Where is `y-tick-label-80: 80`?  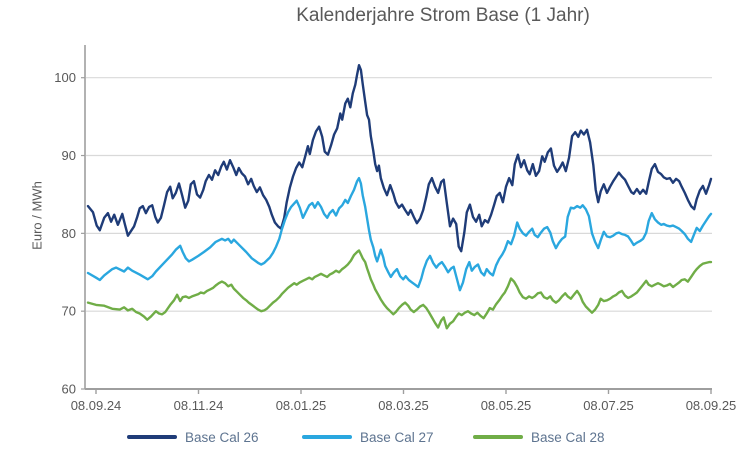 y-tick-label-80: 80 is located at coordinates (69, 233).